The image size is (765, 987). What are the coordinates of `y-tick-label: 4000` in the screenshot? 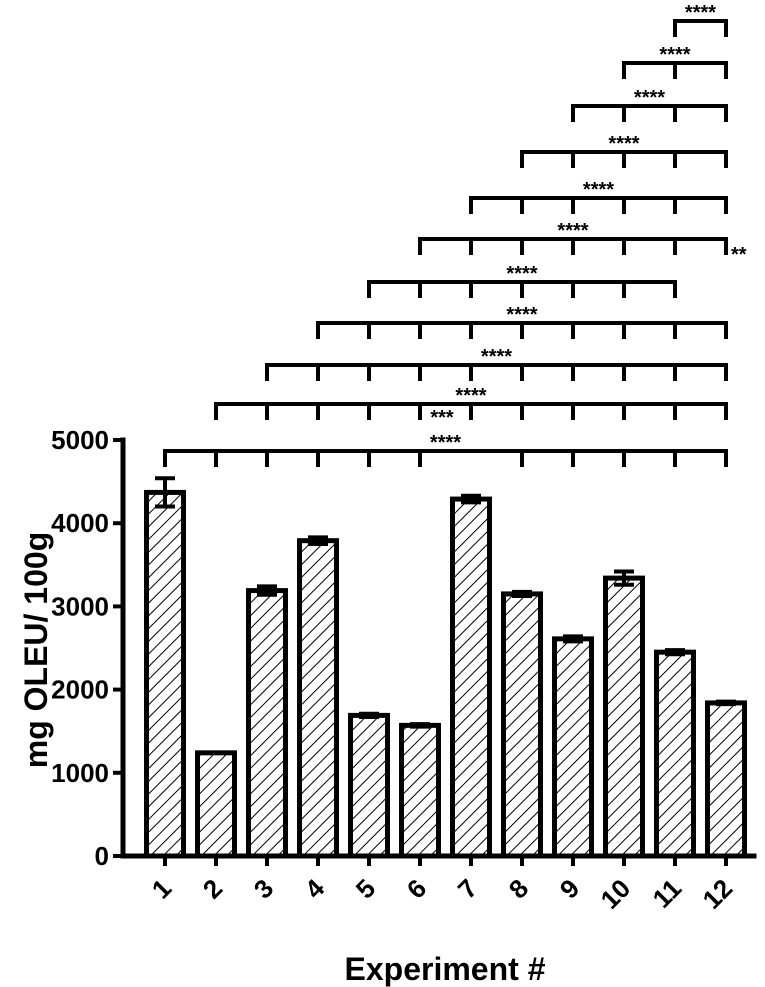 It's located at (80, 523).